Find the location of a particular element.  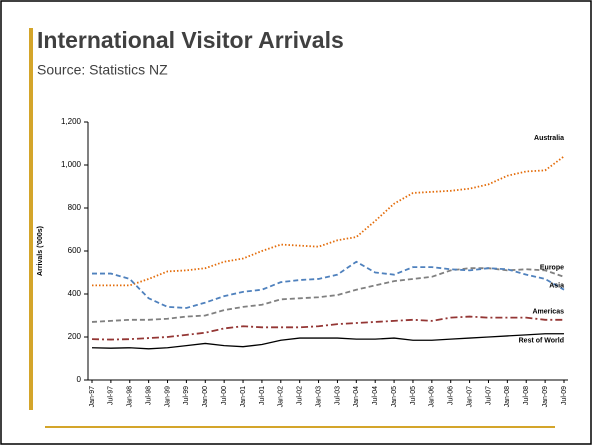

y-tick-label: 600 is located at coordinates (75, 250).